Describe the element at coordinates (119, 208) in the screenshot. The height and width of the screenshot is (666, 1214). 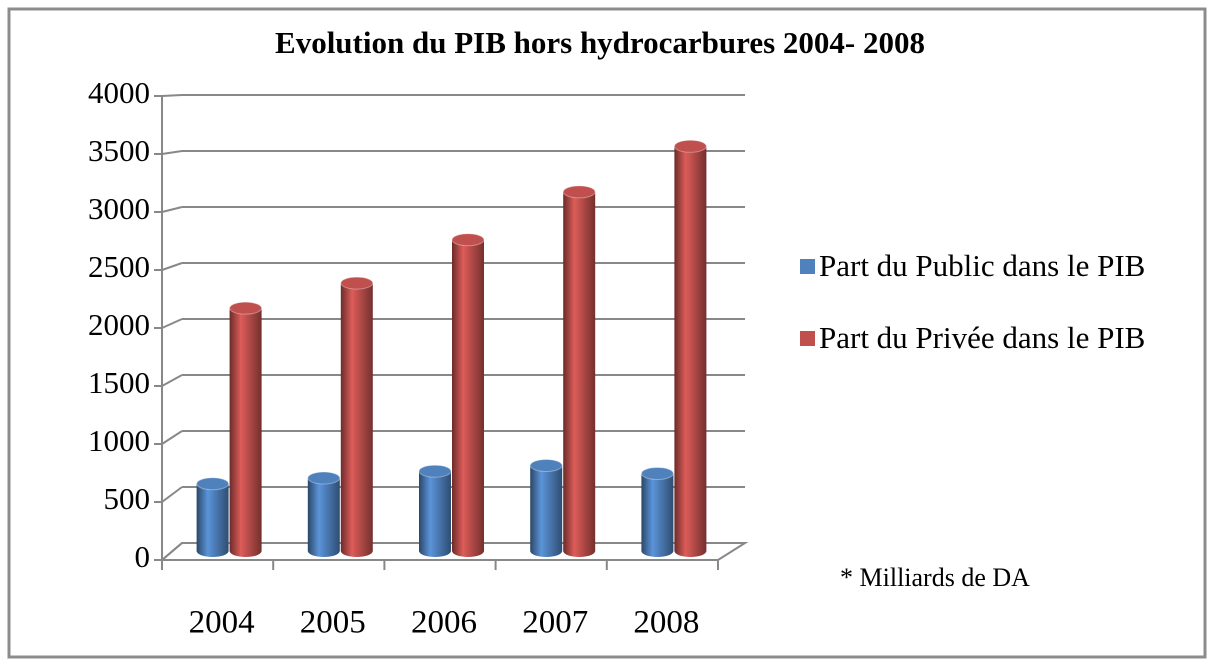
I see `y-tick-label: 3000` at that location.